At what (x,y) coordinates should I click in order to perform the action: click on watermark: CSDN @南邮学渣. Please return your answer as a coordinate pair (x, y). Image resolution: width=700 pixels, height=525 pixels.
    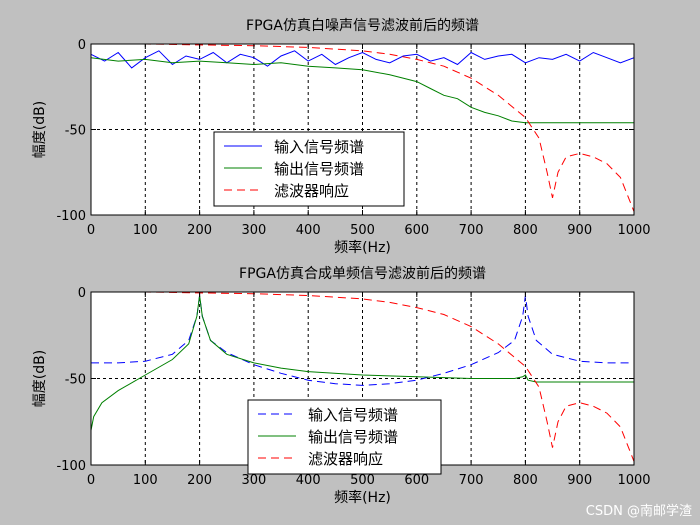
    Looking at the image, I should click on (638, 511).